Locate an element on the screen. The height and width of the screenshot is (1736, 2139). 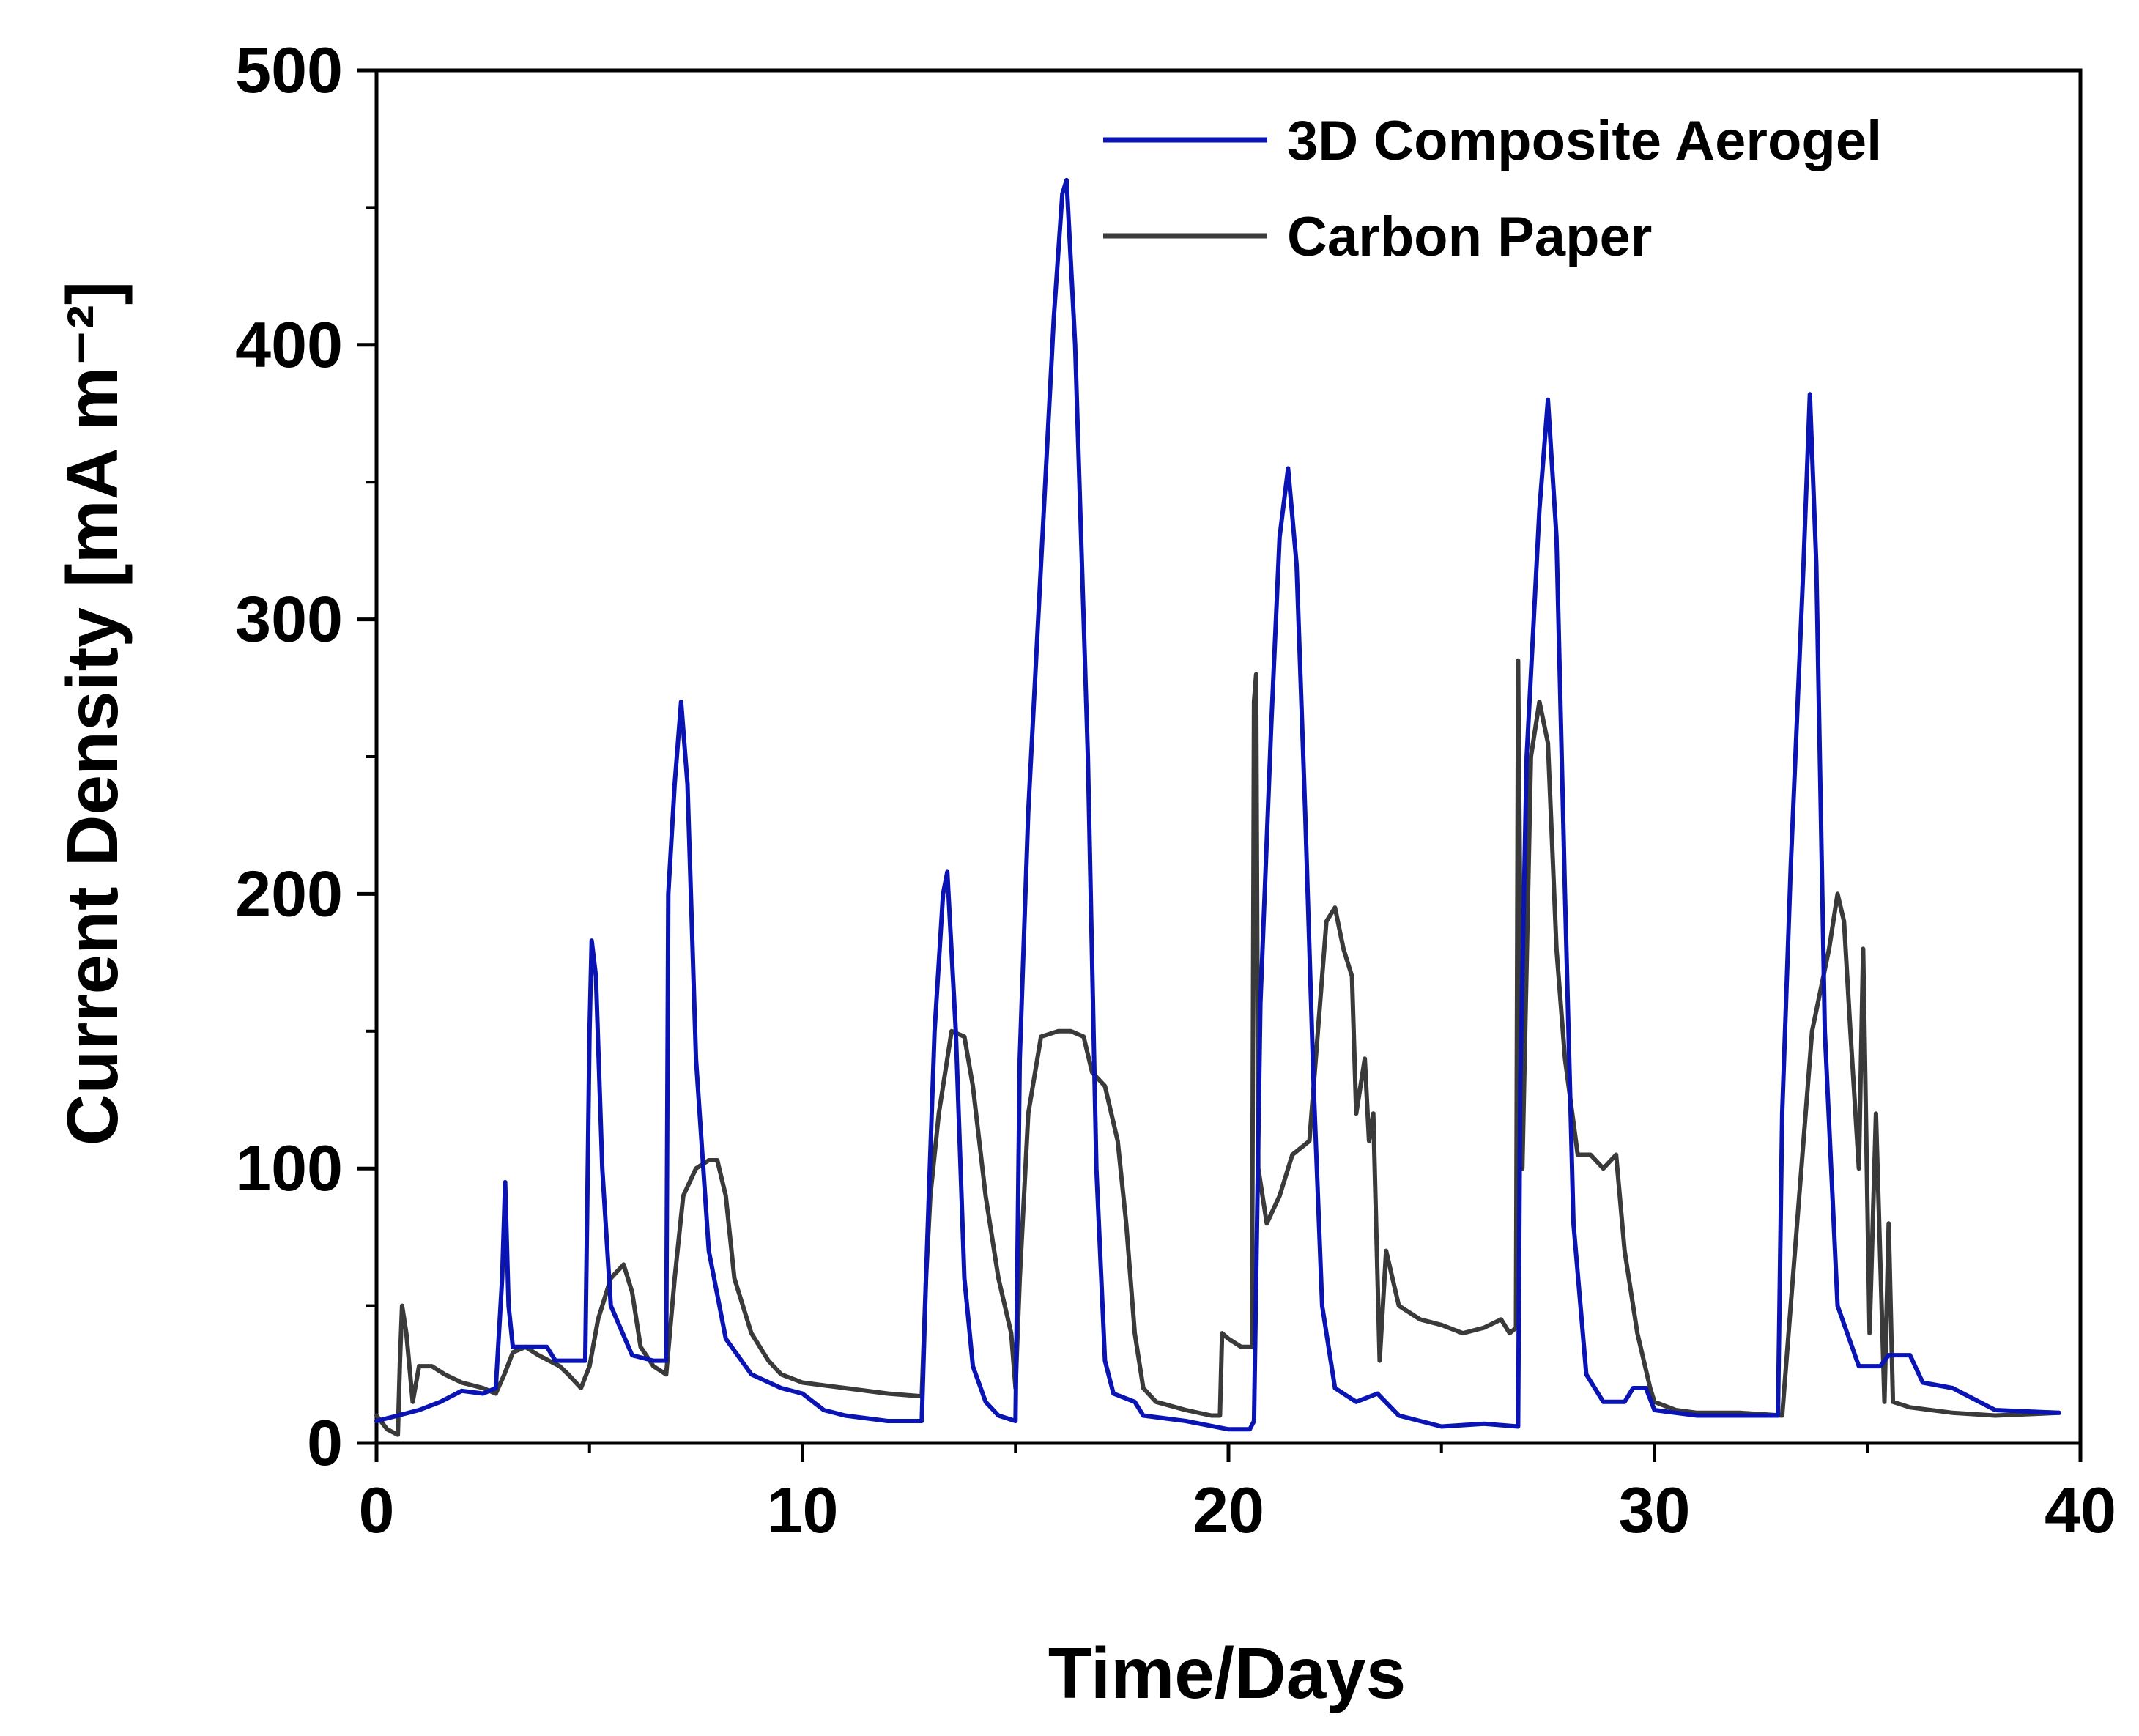
y-tick-label: 0 is located at coordinates (325, 1442).